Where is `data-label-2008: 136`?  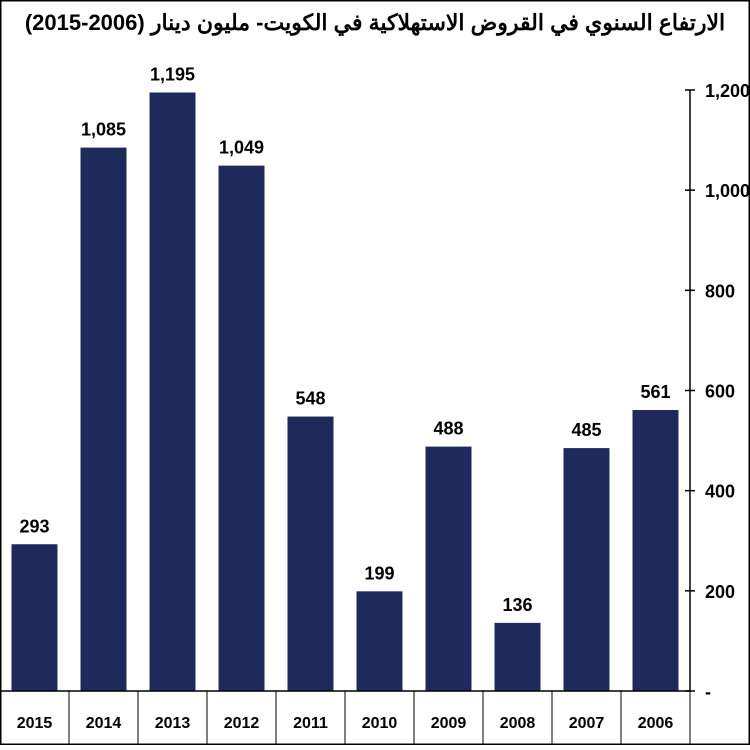 data-label-2008: 136 is located at coordinates (517, 605).